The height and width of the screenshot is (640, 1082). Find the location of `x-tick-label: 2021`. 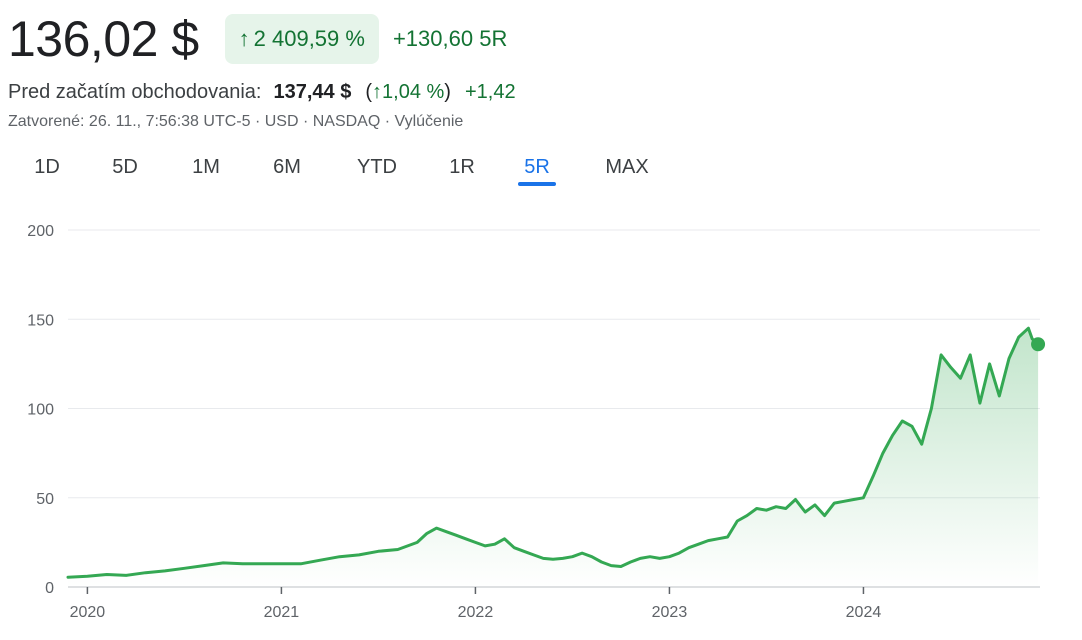

x-tick-label: 2021 is located at coordinates (282, 612).